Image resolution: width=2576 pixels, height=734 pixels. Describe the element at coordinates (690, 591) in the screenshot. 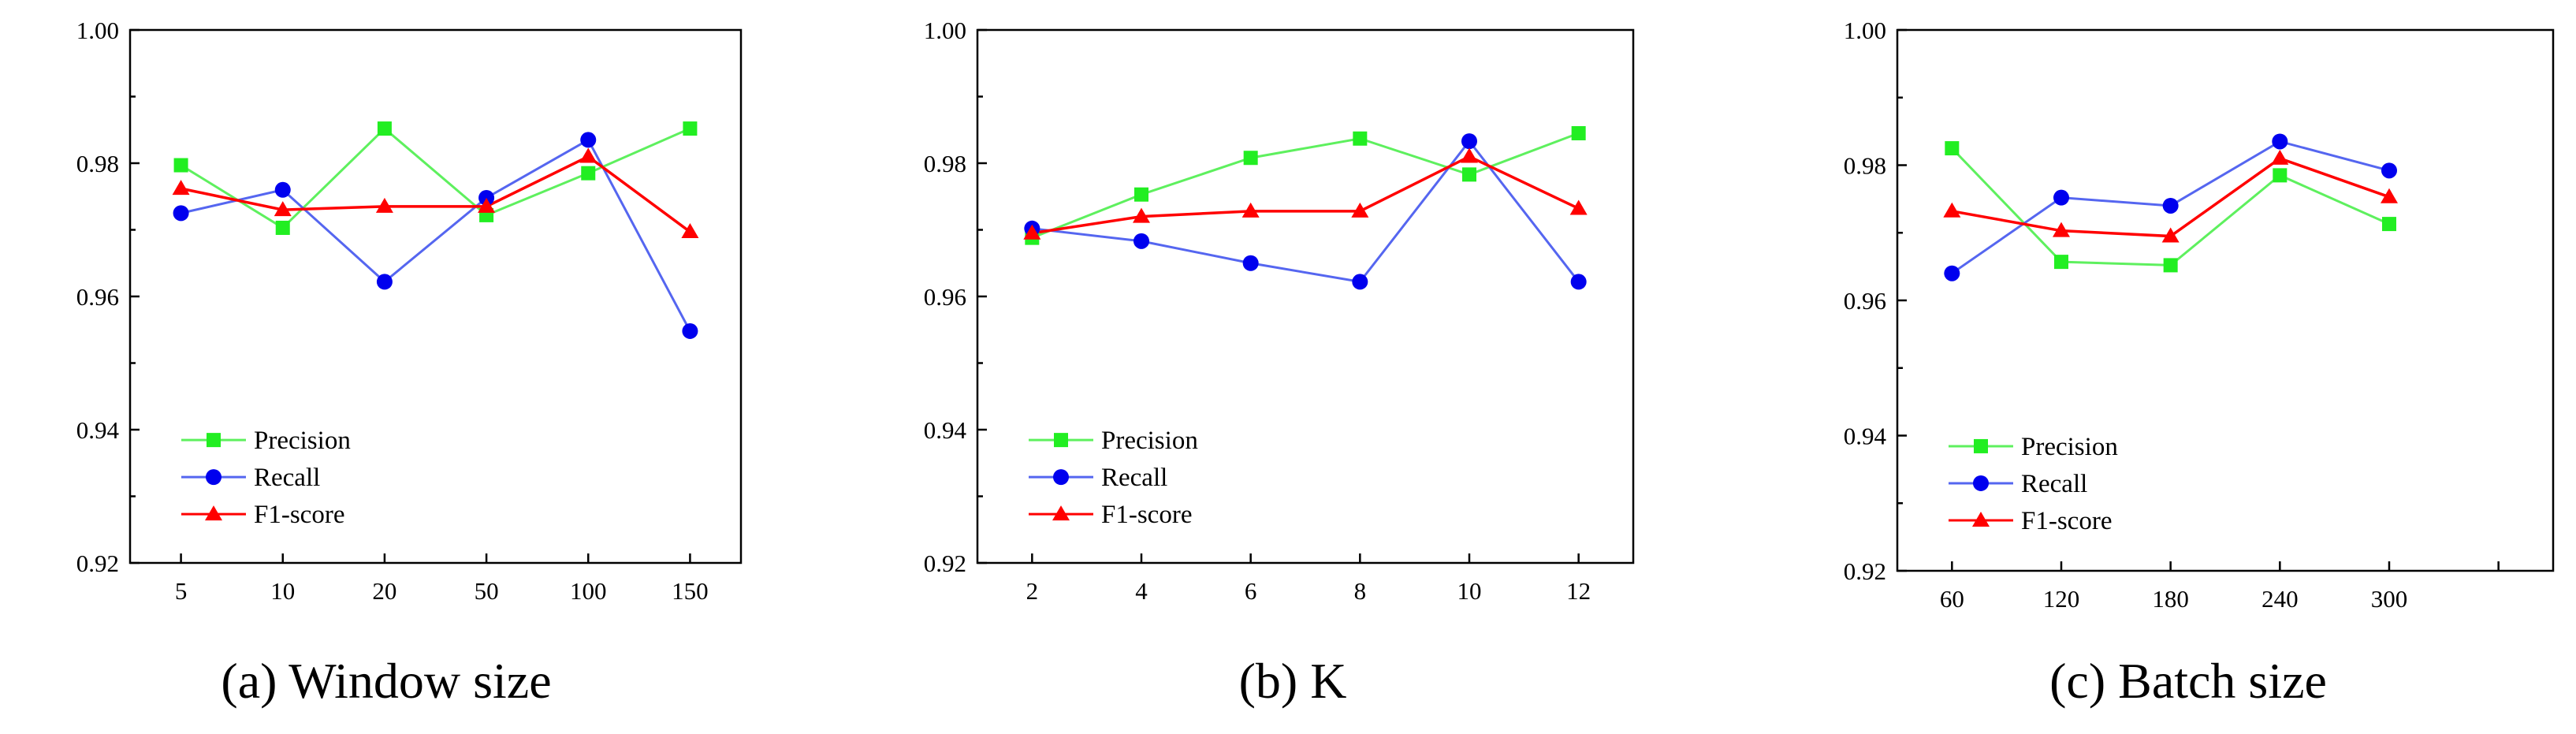

I see `x-tick-label: 150` at that location.